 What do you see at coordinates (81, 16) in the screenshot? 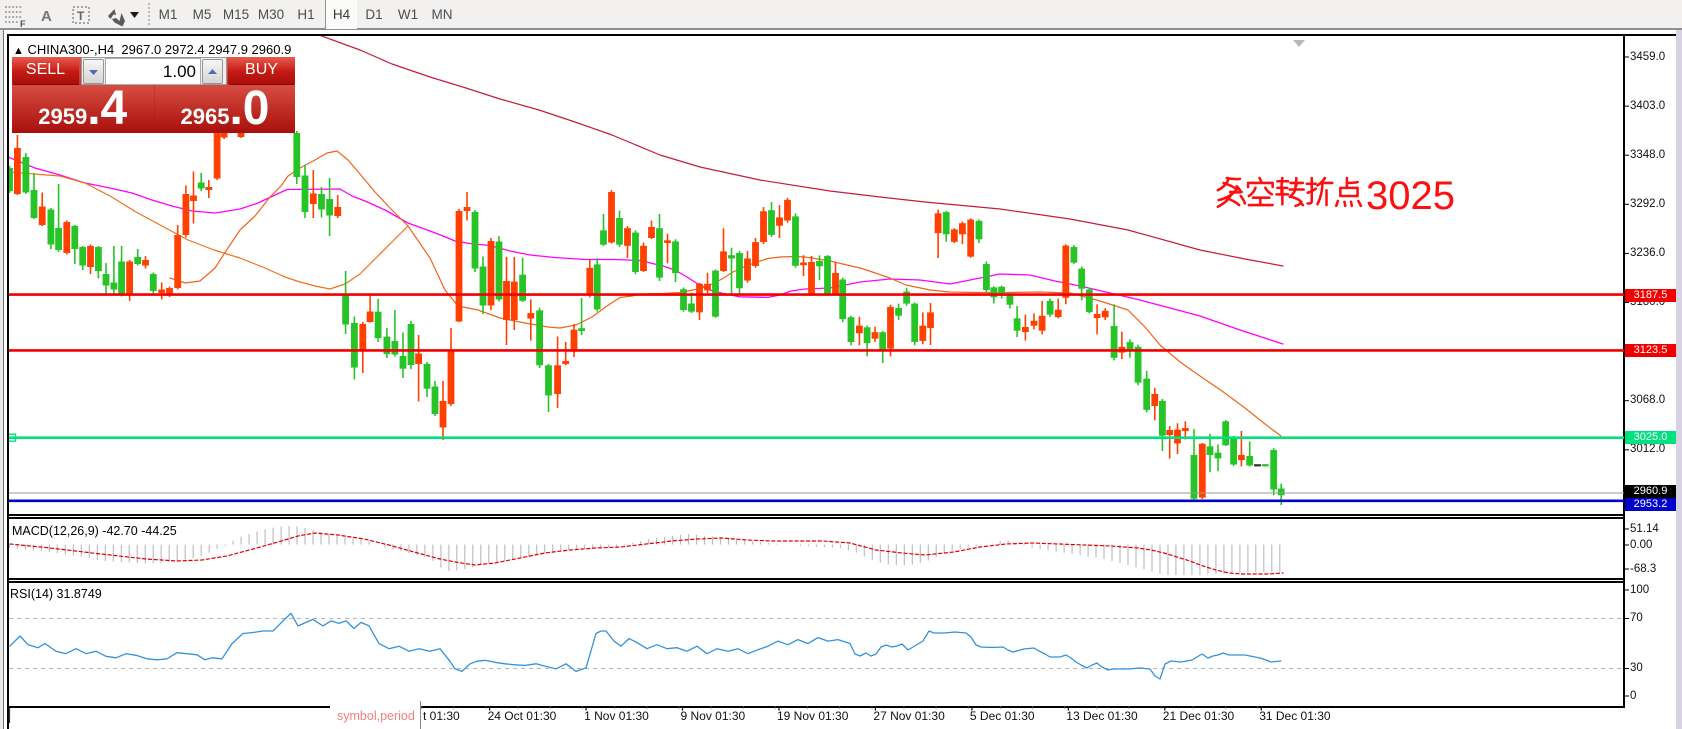
I see `svg-text: T` at bounding box center [81, 16].